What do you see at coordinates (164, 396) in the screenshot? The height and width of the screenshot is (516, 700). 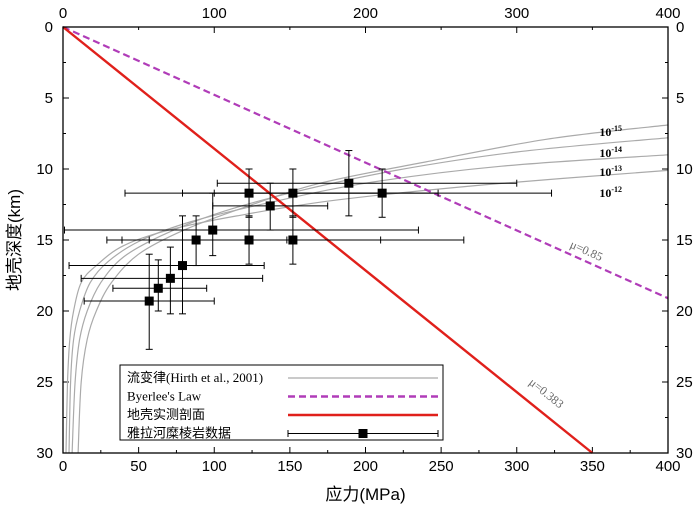 I see `legend-label: Byerlee's Law` at bounding box center [164, 396].